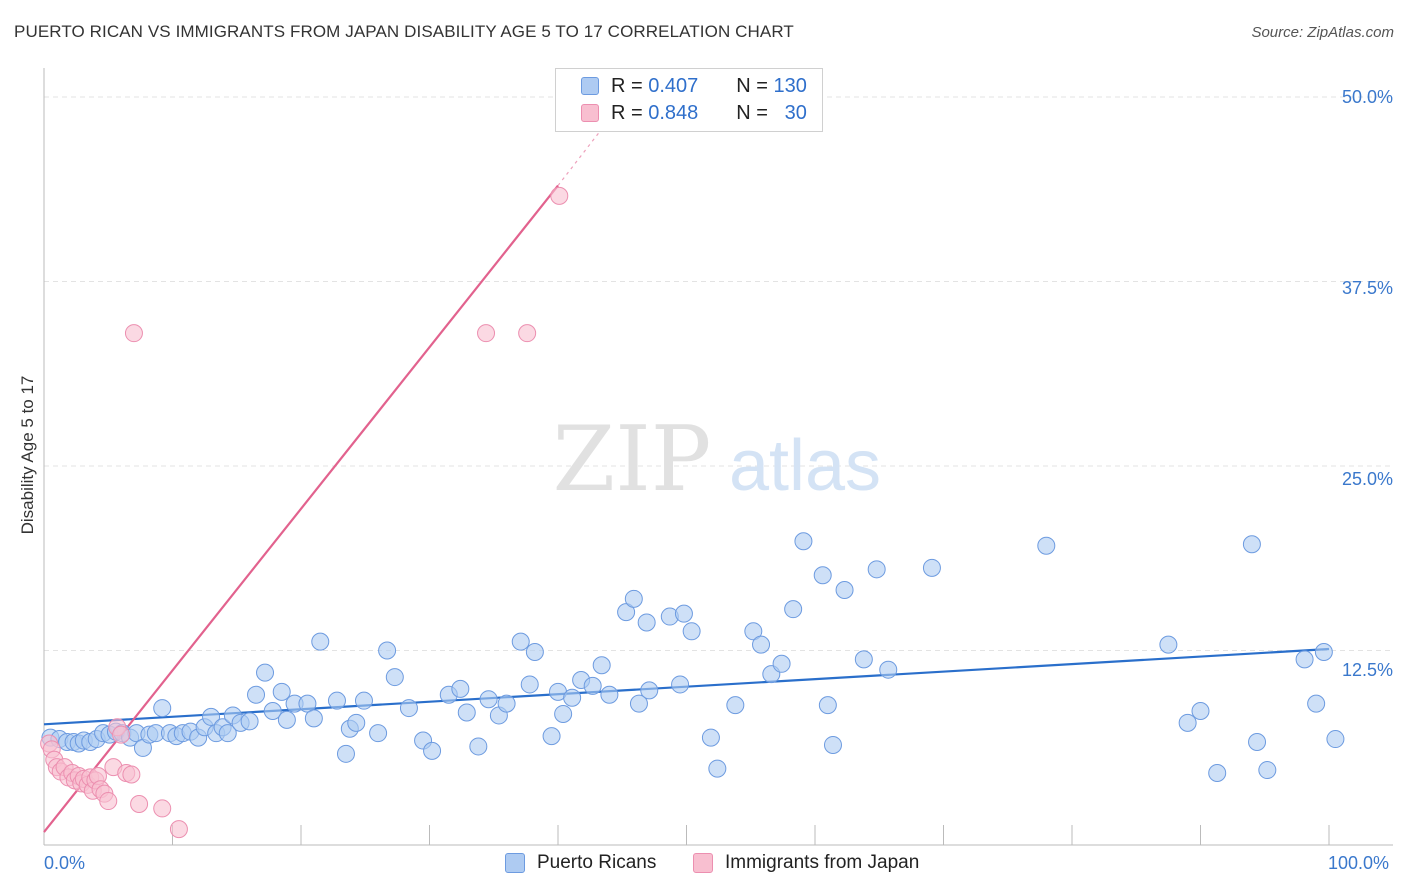 This screenshot has width=1406, height=892. I want to click on legend-pink-swatch, so click(703, 863).